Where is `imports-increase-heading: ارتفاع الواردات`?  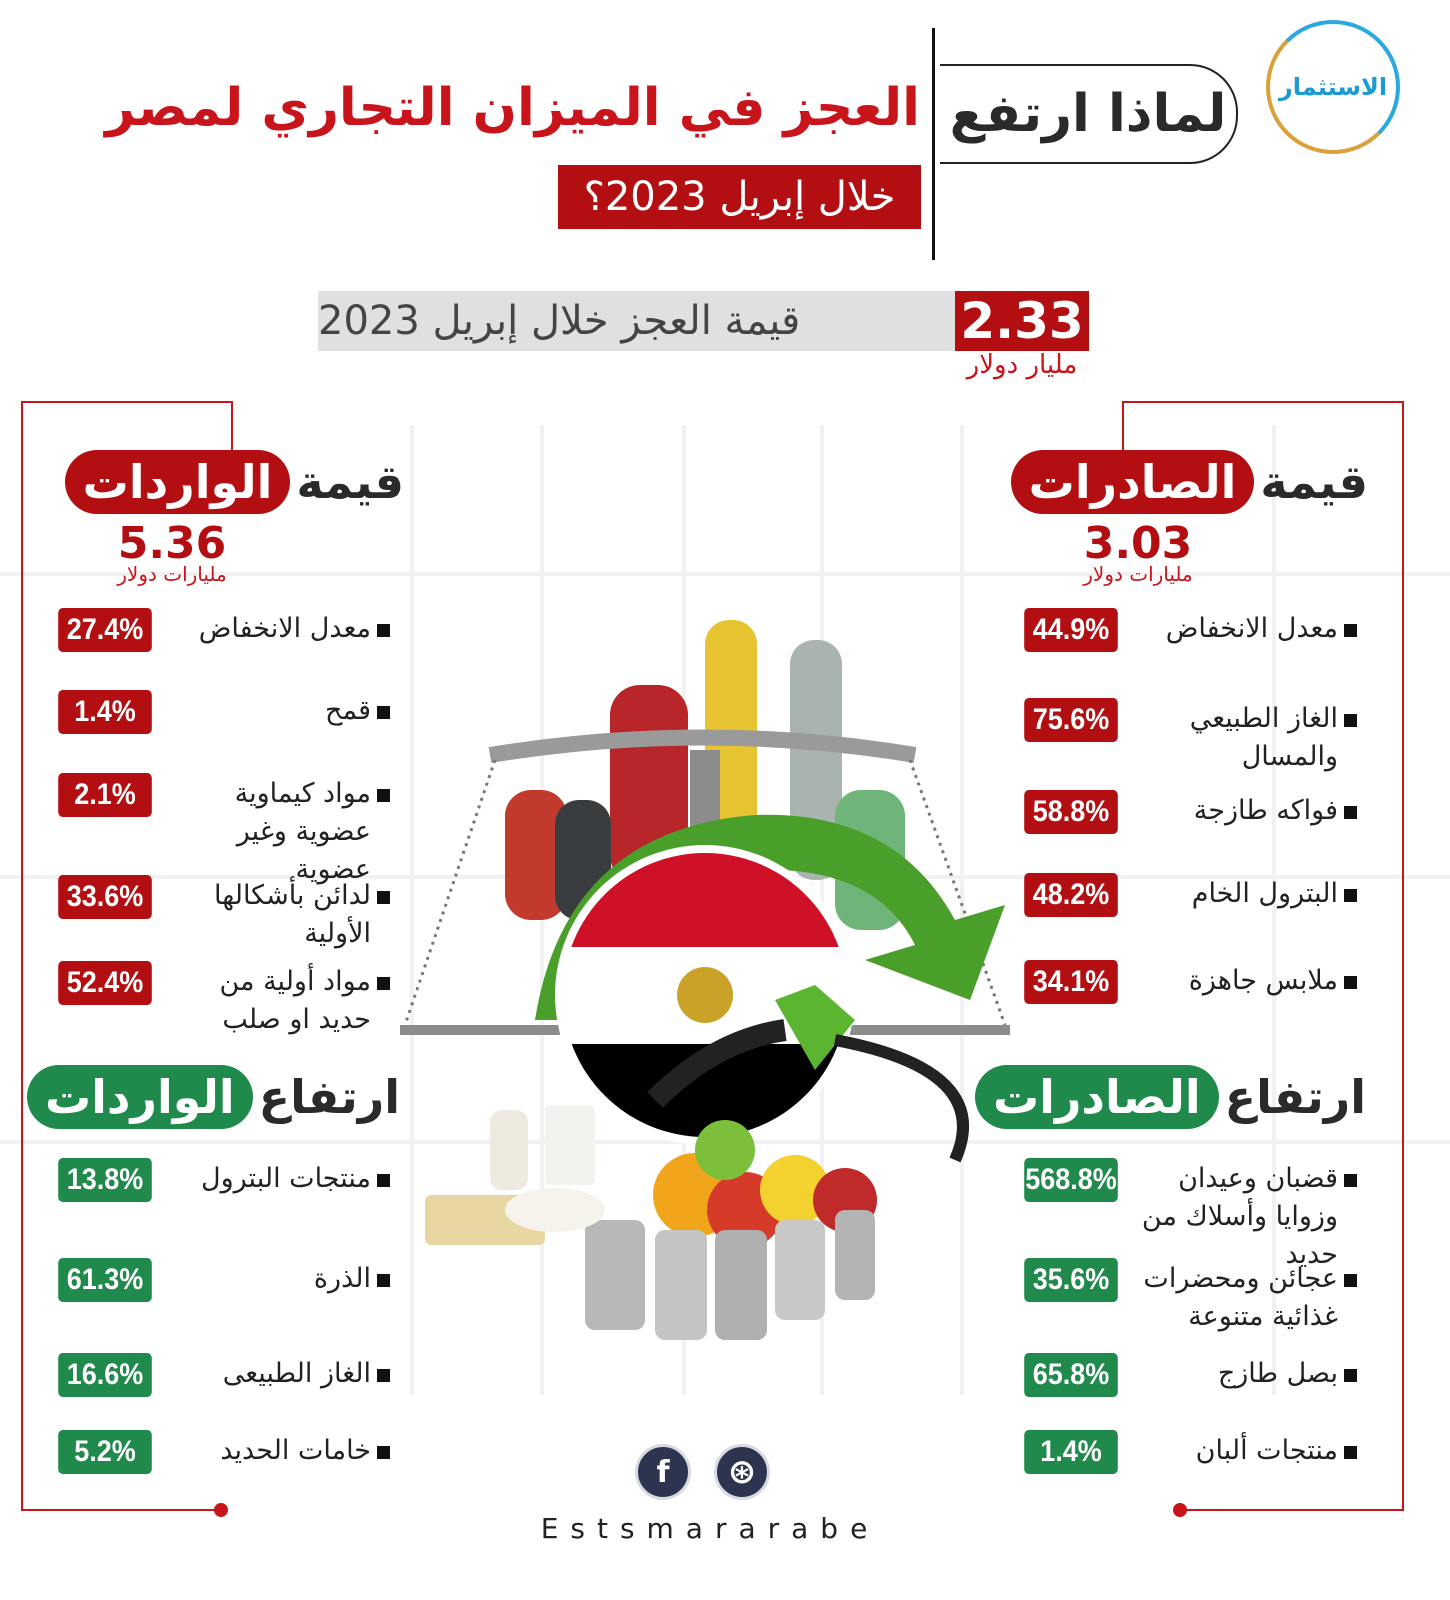
imports-increase-heading: ارتفاع الواردات is located at coordinates (213, 1097).